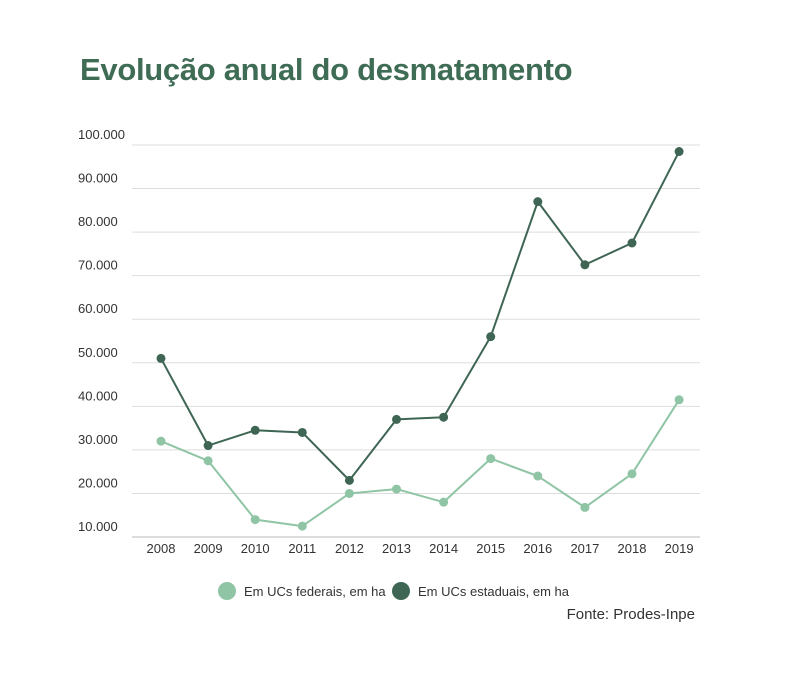 Image resolution: width=800 pixels, height=688 pixels. What do you see at coordinates (326, 69) in the screenshot?
I see `chart-title: Evolução anual do desmatamento` at bounding box center [326, 69].